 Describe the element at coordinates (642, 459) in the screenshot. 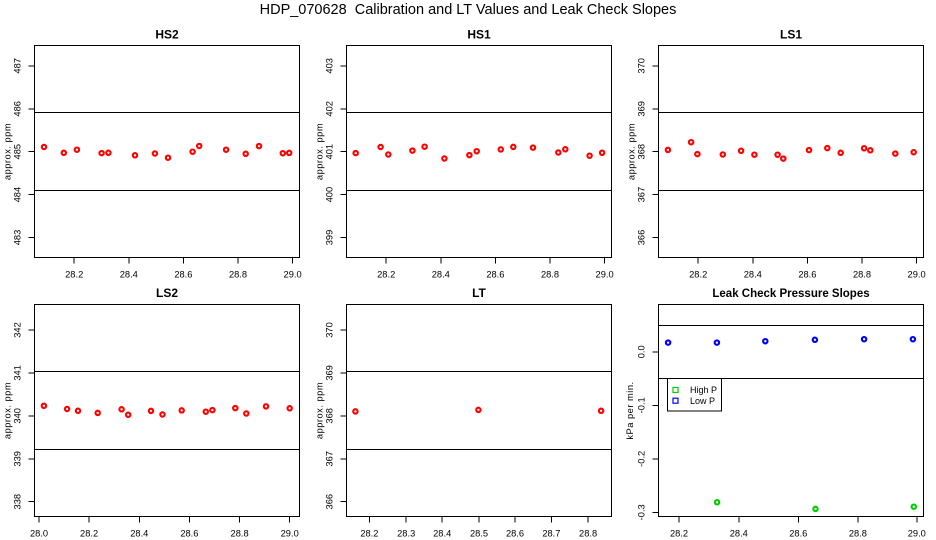

I see `svg-text: -0.2` at that location.